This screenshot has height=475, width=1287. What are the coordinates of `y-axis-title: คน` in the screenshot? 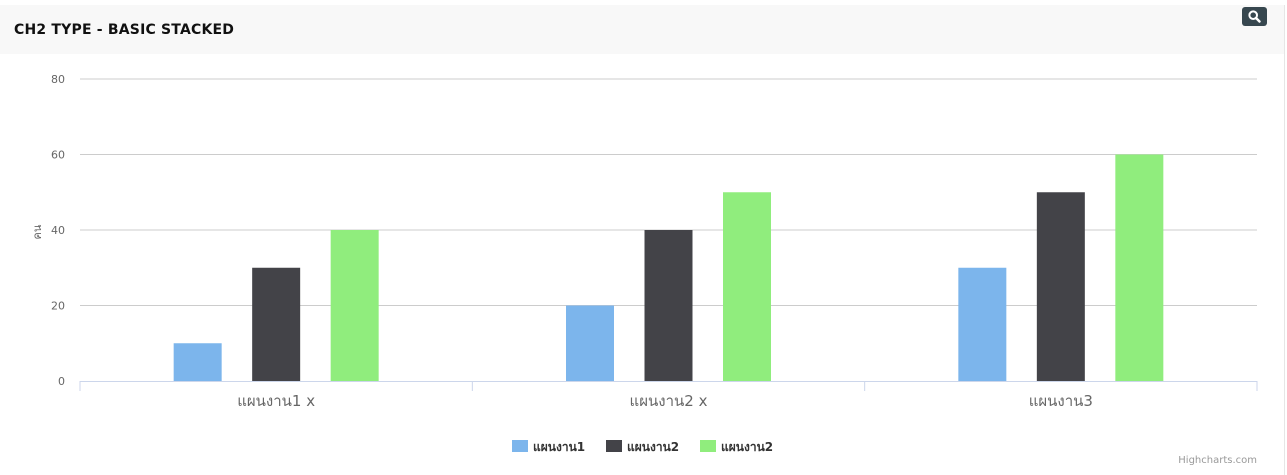 It's located at (37, 231).